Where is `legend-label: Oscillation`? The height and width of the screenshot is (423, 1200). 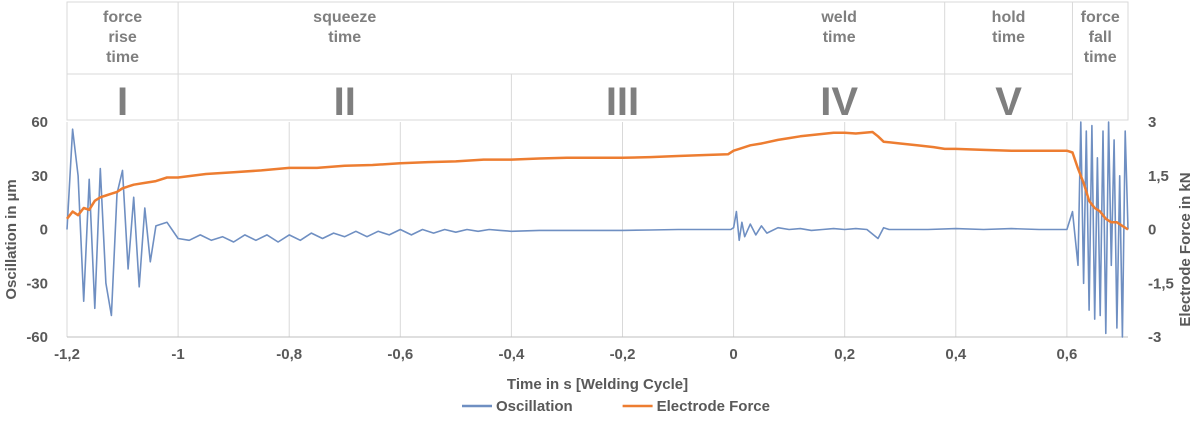 legend-label: Oscillation is located at coordinates (534, 406).